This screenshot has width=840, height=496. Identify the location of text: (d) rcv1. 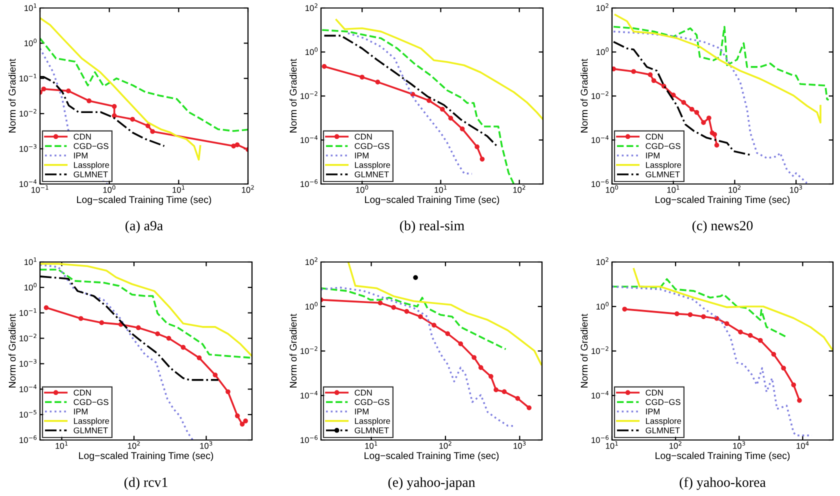
(146, 483).